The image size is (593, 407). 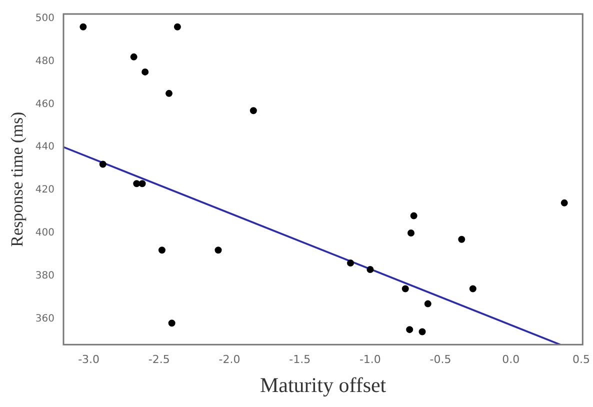 I want to click on y-tick-label: 380, so click(x=44, y=276).